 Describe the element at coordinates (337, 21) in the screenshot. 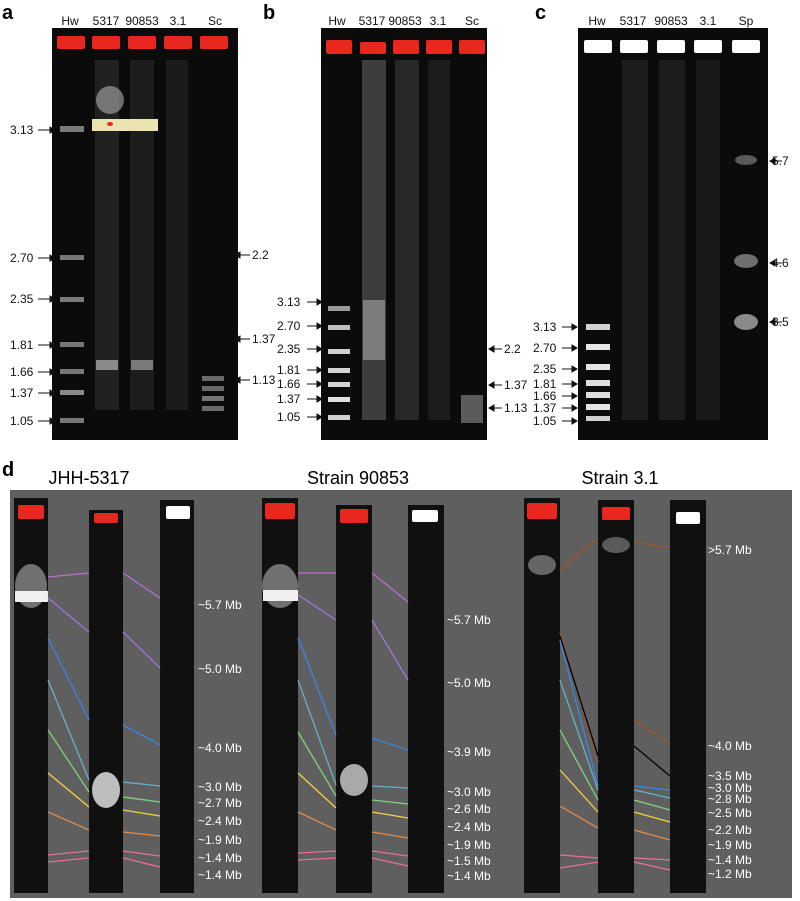

I see `lane-header-b-0: Hw` at that location.